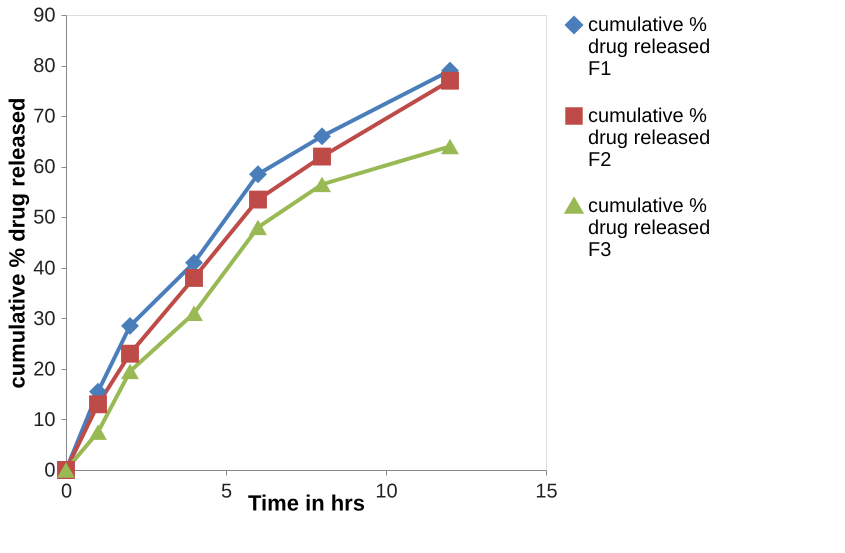 The width and height of the screenshot is (845, 553). I want to click on x-tick-label: 10, so click(386, 491).